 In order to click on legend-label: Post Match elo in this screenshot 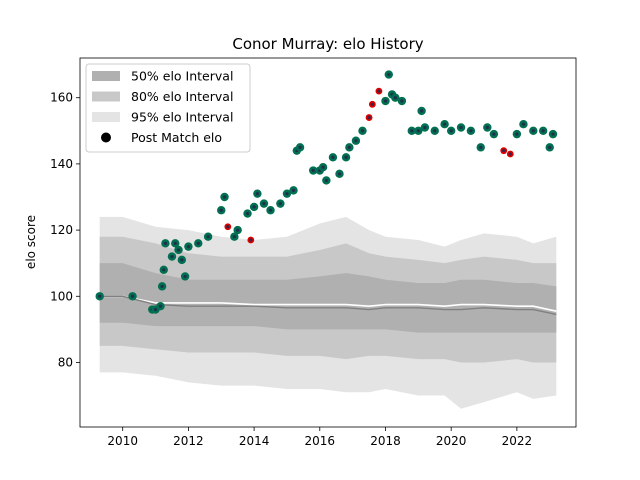, I will do `click(176, 137)`.